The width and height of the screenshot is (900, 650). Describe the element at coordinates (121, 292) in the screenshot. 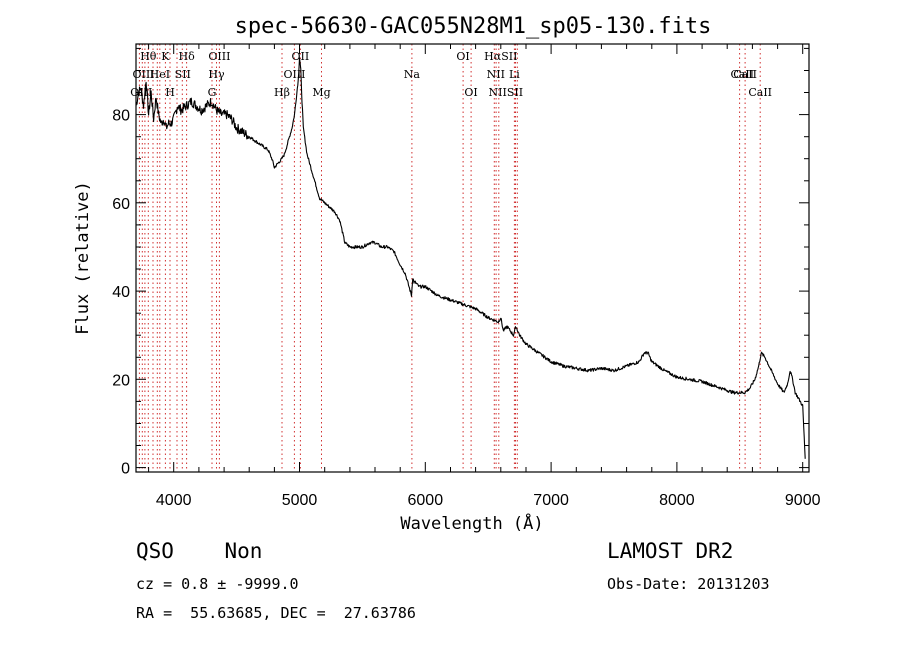

I see `y-tick-label: 40` at that location.